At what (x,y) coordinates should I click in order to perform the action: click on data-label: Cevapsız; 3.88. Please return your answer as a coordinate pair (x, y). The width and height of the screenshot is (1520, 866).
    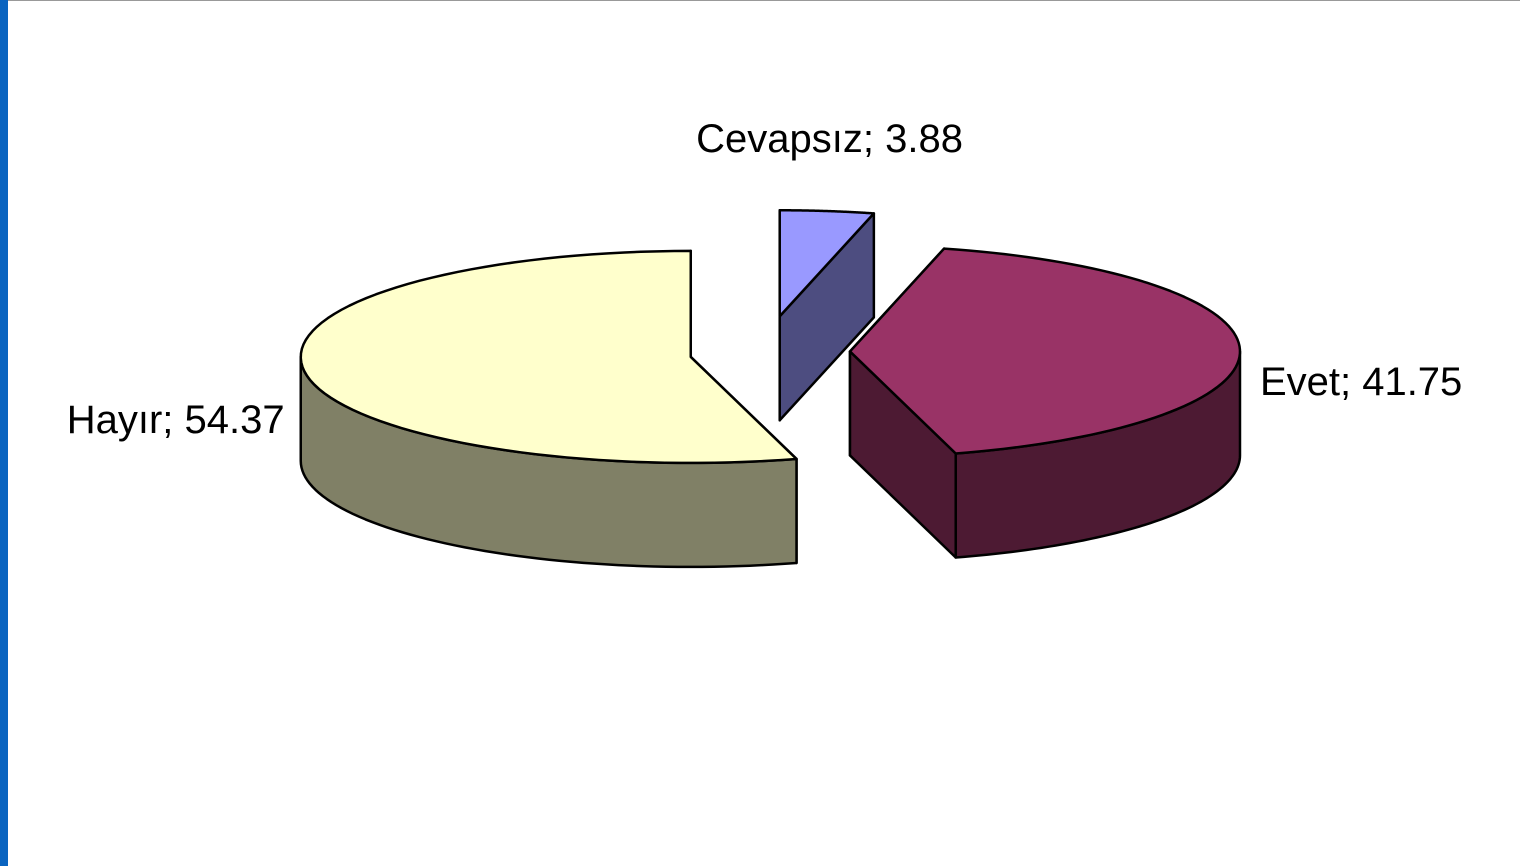
    Looking at the image, I should click on (829, 139).